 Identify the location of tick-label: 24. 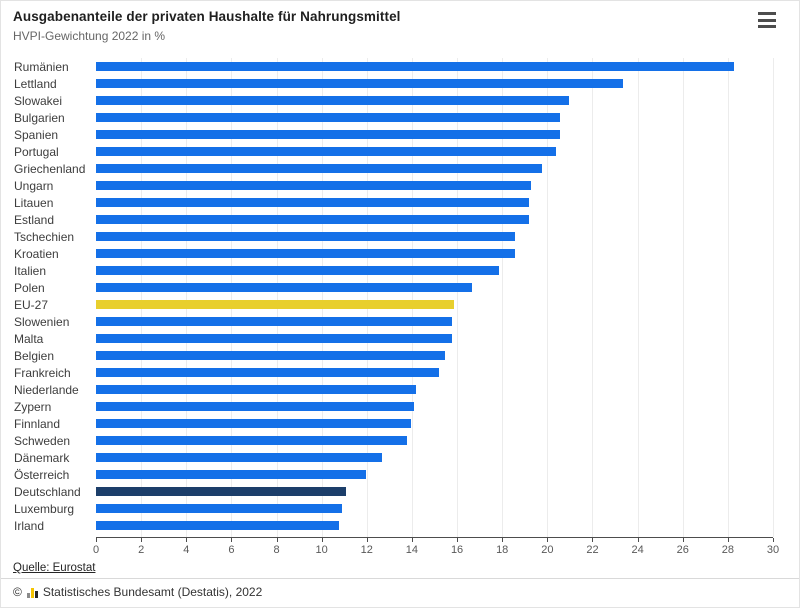
(637, 550).